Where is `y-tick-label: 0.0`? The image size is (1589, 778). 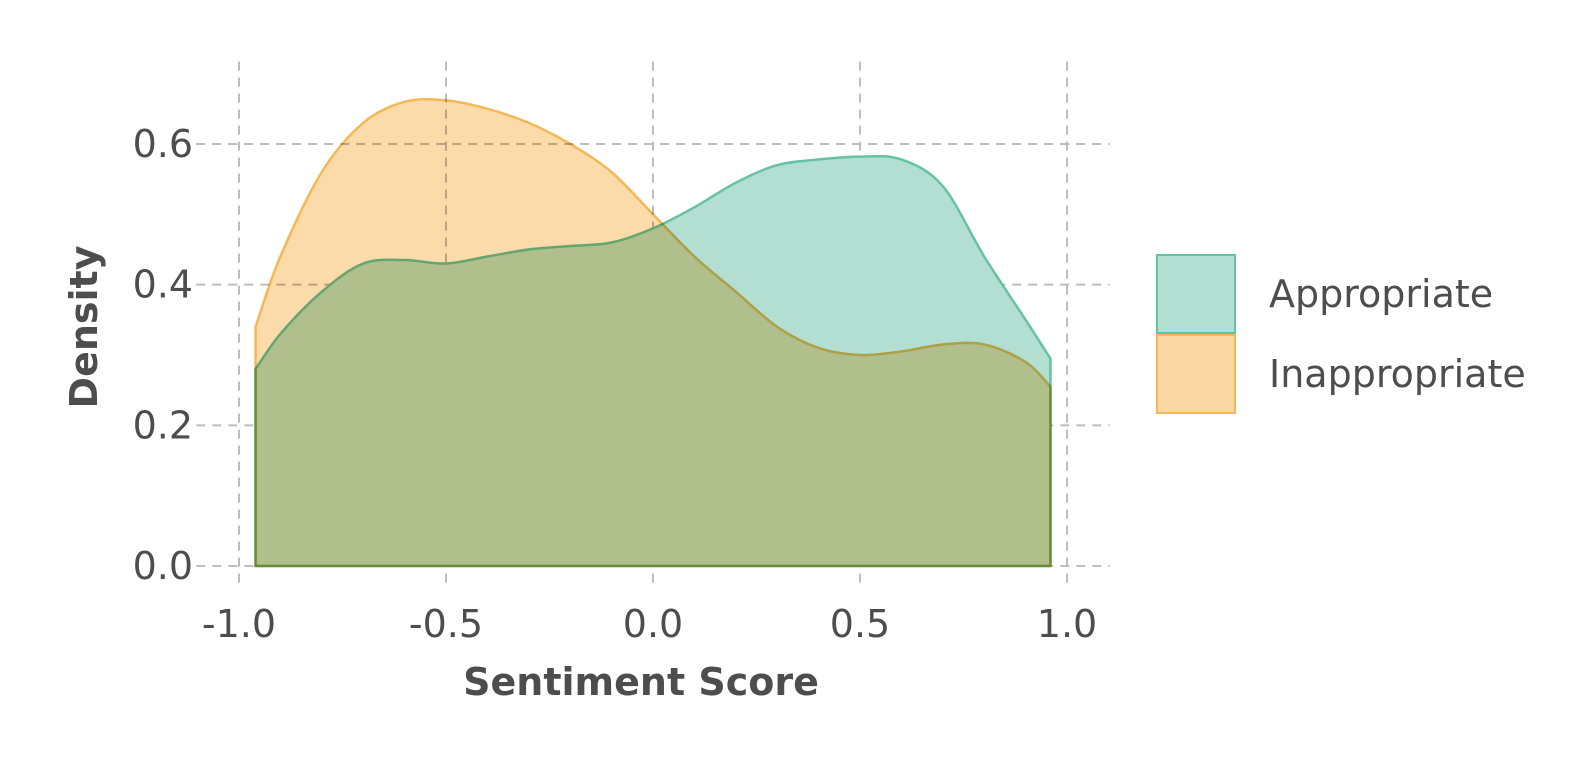
y-tick-label: 0.0 is located at coordinates (163, 566).